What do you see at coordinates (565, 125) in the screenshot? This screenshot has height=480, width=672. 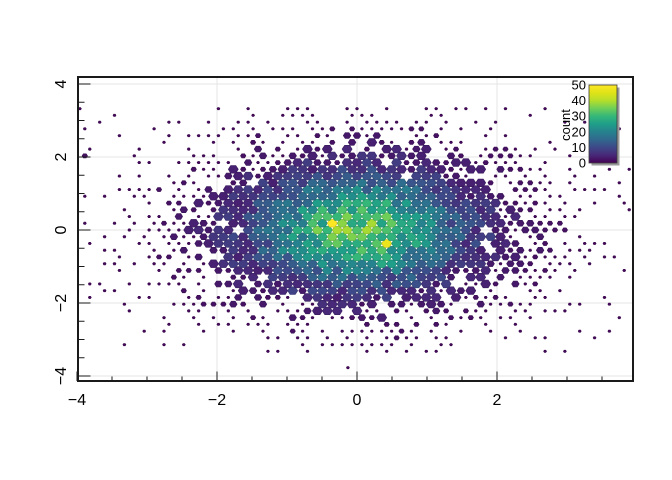 I see `colorbar-title: count` at bounding box center [565, 125].